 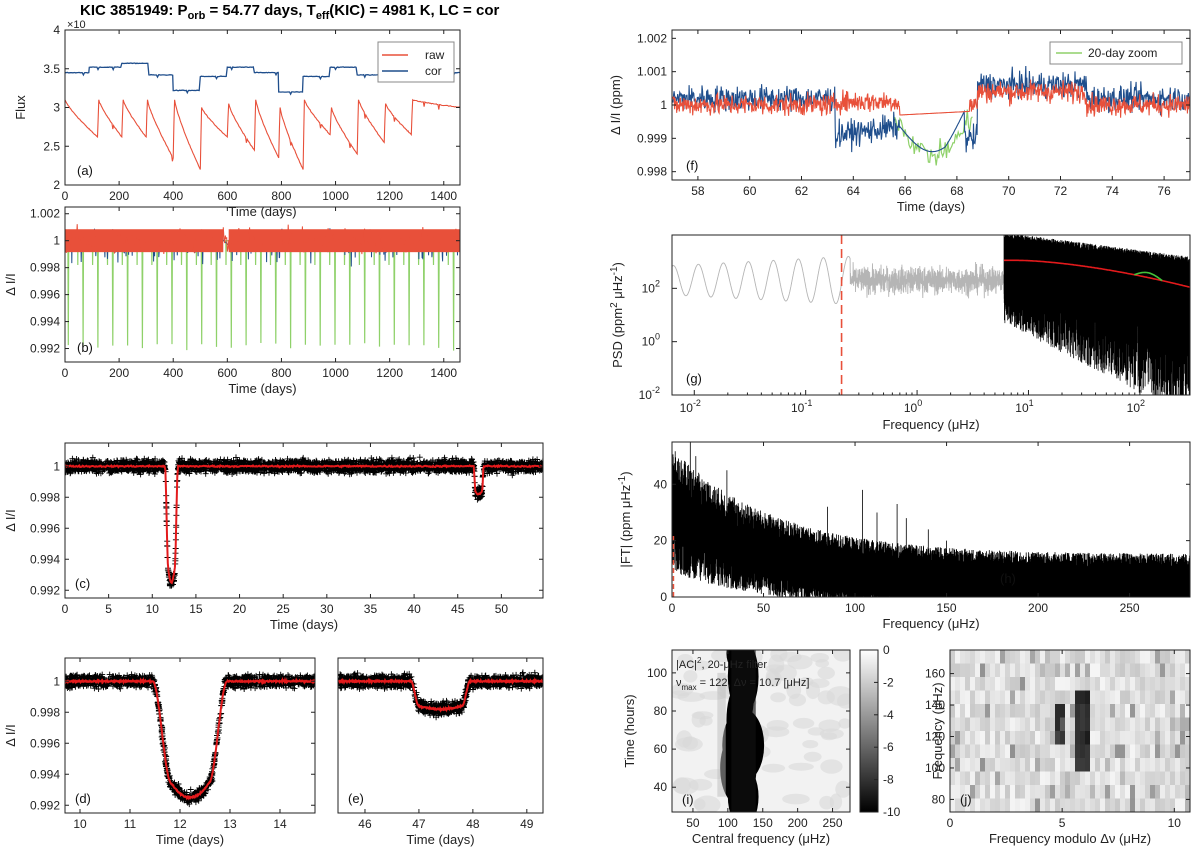 I want to click on panel-label: (g), so click(x=694, y=378).